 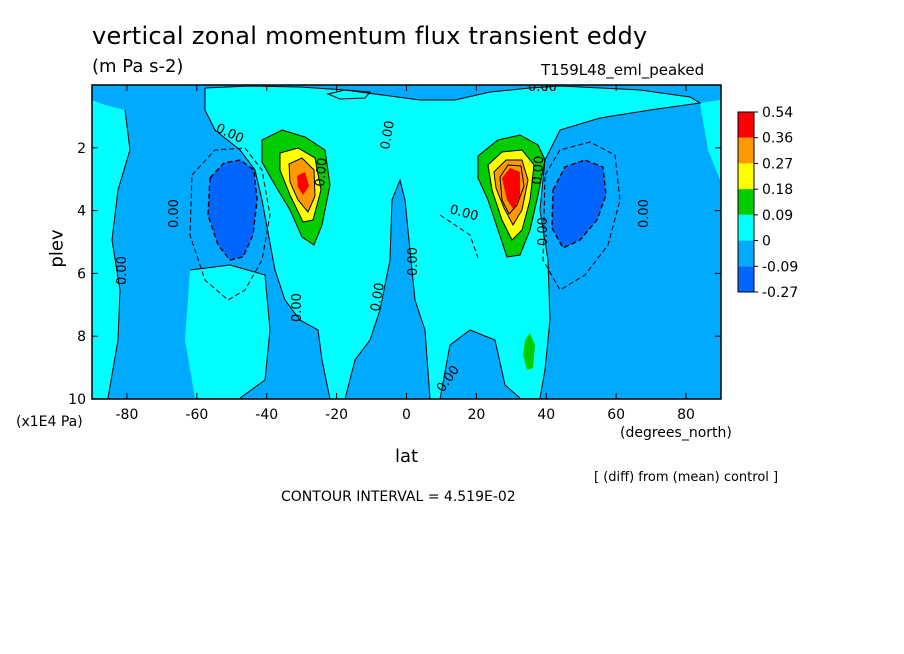 What do you see at coordinates (780, 267) in the screenshot?
I see `colorbar-label: -0.09` at bounding box center [780, 267].